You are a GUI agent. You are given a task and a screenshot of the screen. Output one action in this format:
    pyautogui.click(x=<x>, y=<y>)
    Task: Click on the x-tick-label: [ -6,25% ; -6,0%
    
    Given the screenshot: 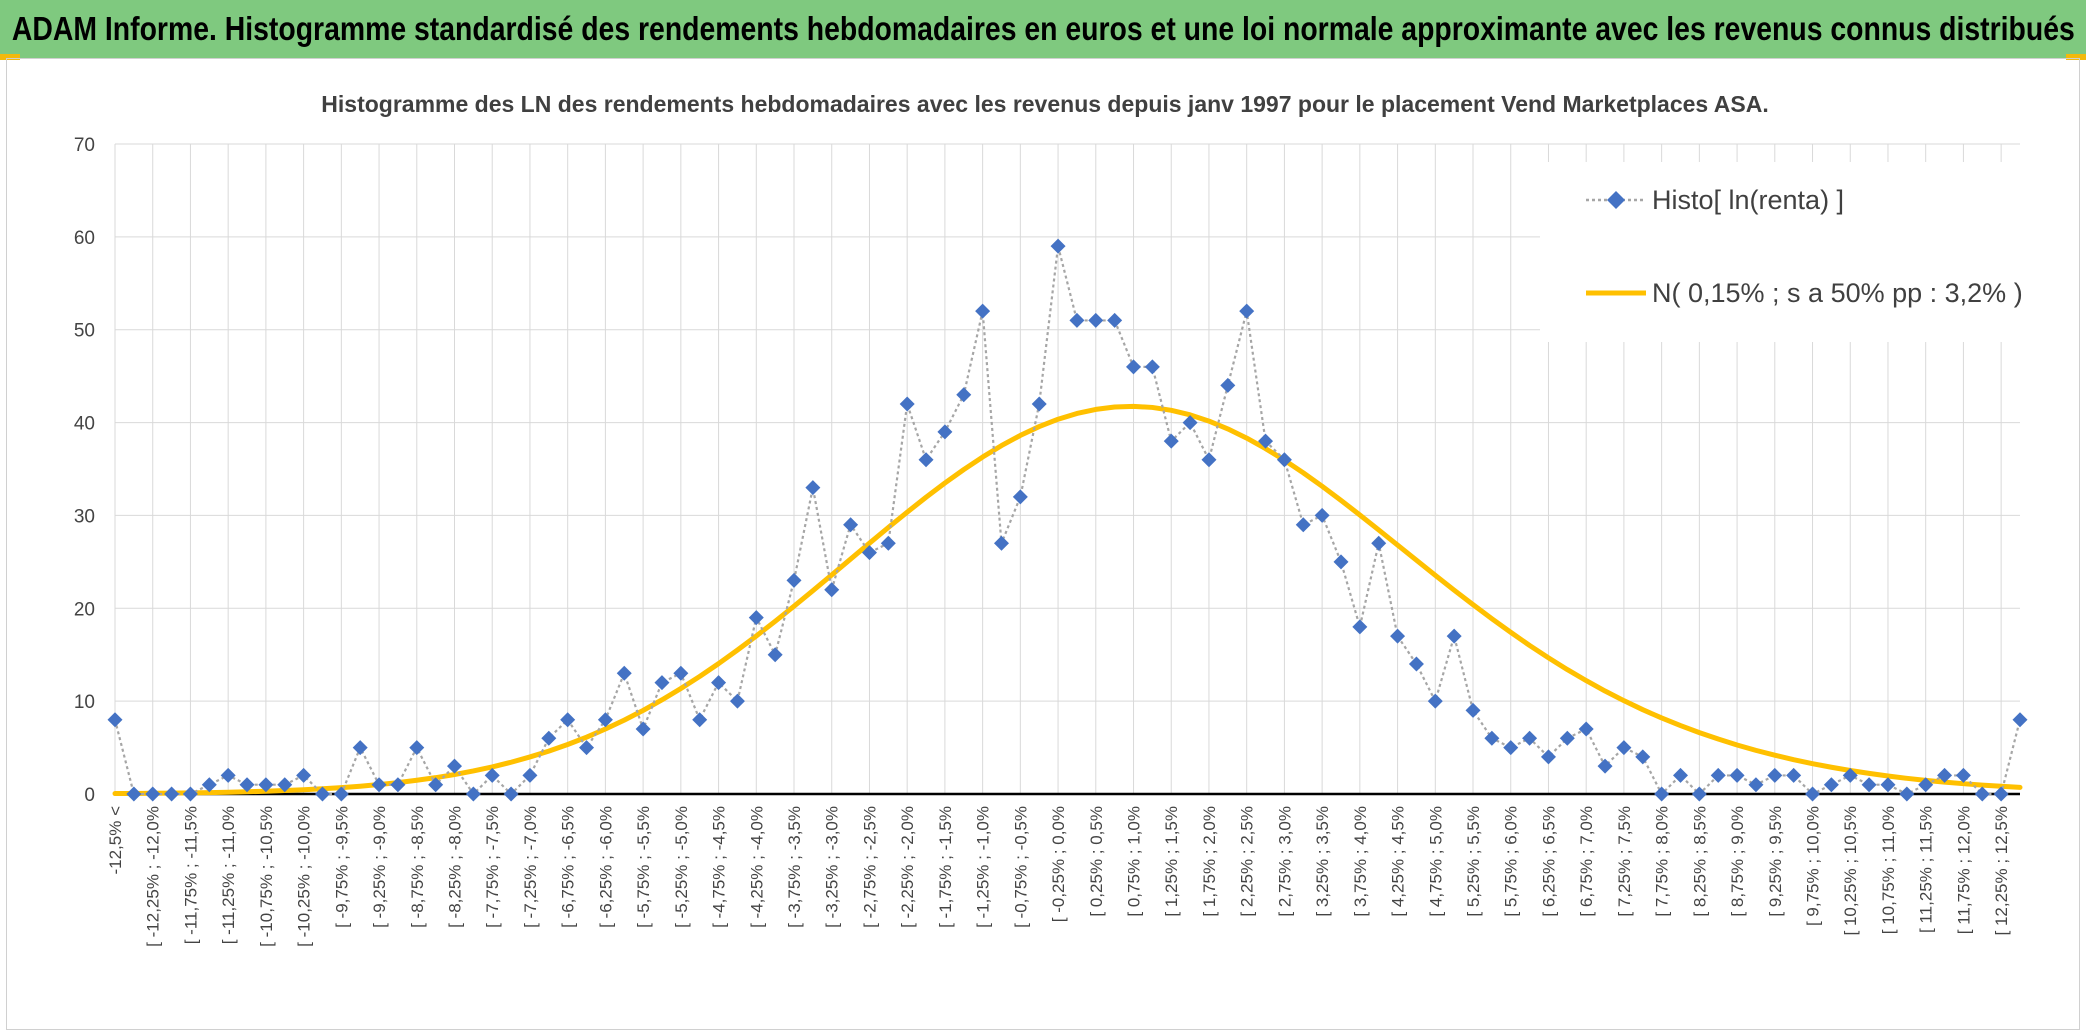 What is the action you would take?
    pyautogui.click(x=605, y=867)
    